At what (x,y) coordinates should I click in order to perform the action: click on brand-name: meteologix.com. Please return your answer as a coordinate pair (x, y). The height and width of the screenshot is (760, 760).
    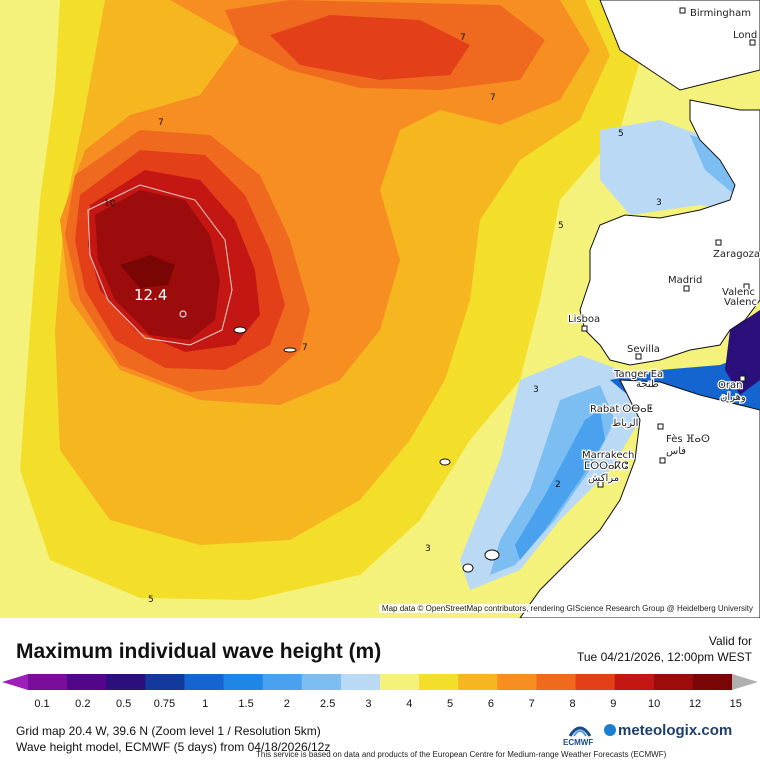
    Looking at the image, I should click on (675, 730).